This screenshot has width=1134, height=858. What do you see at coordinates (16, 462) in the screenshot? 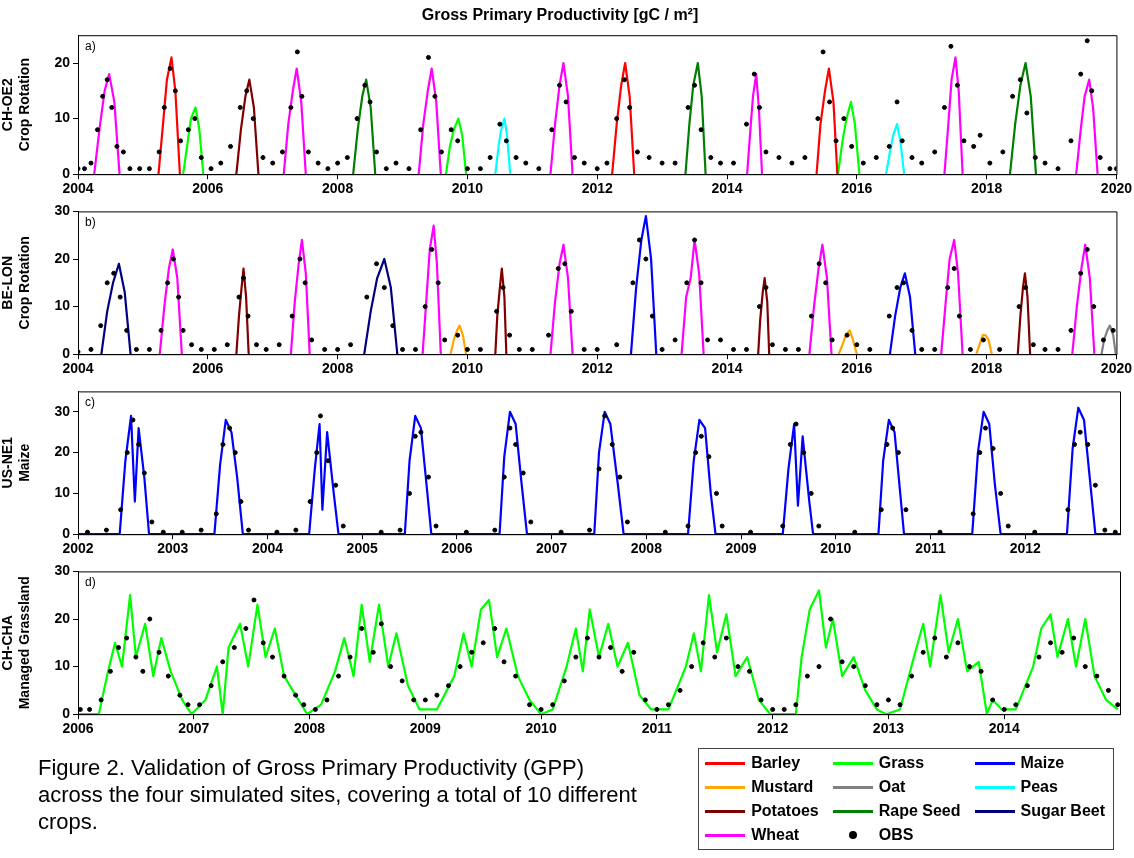
I see `y-axis-title: US-NE1 Maize` at bounding box center [16, 462].